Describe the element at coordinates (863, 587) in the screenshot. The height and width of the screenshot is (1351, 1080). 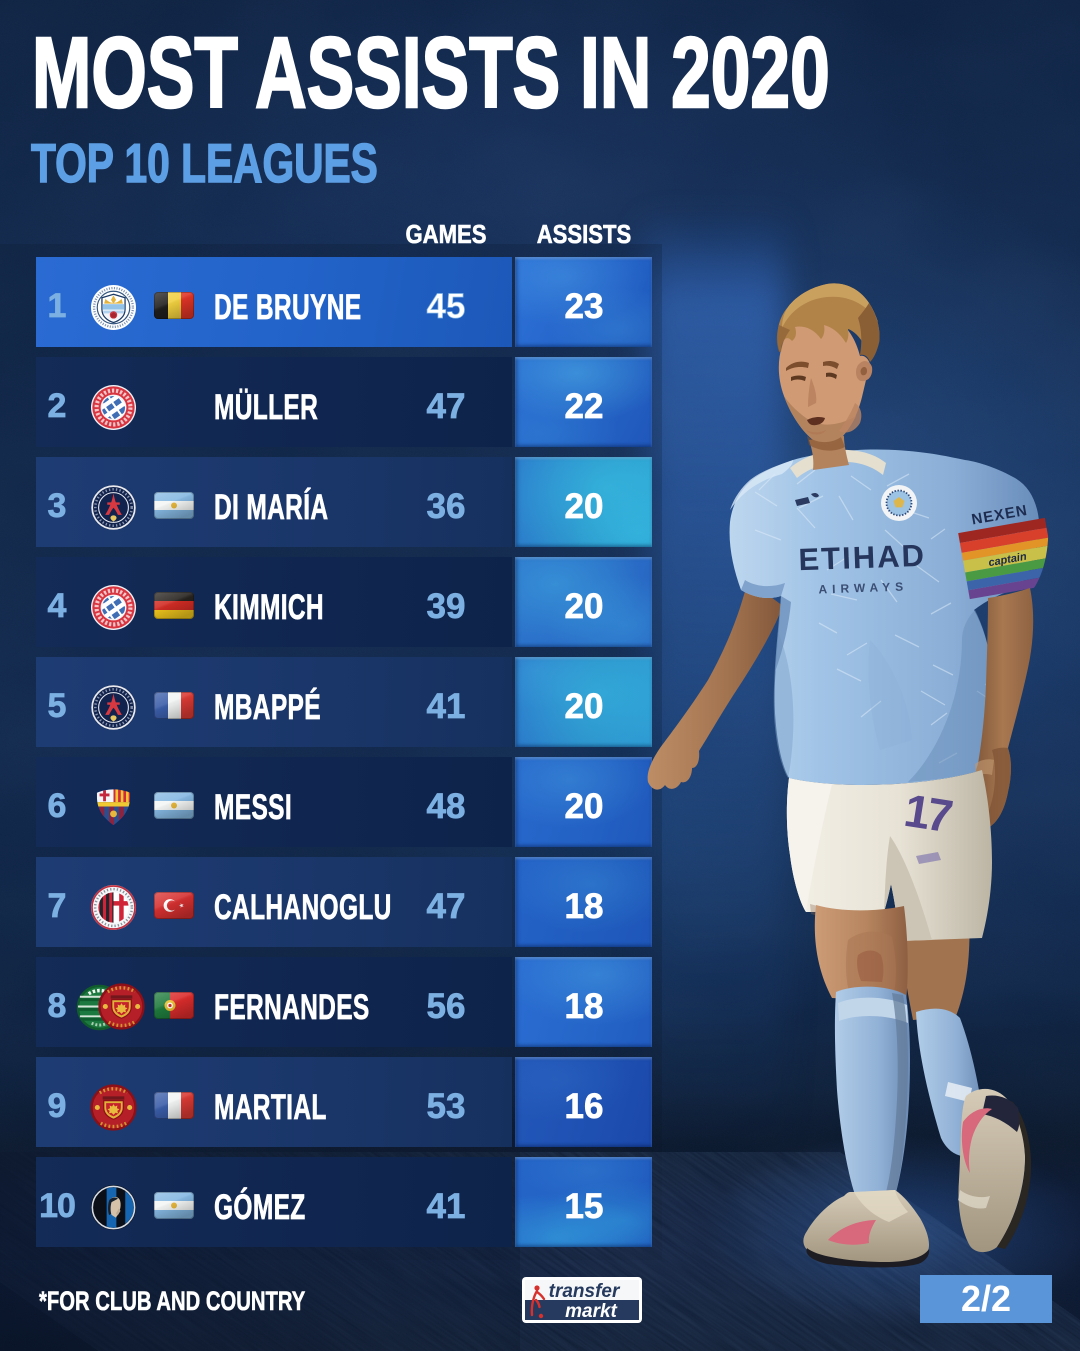
I see `svg-text: AIRWAYS` at that location.